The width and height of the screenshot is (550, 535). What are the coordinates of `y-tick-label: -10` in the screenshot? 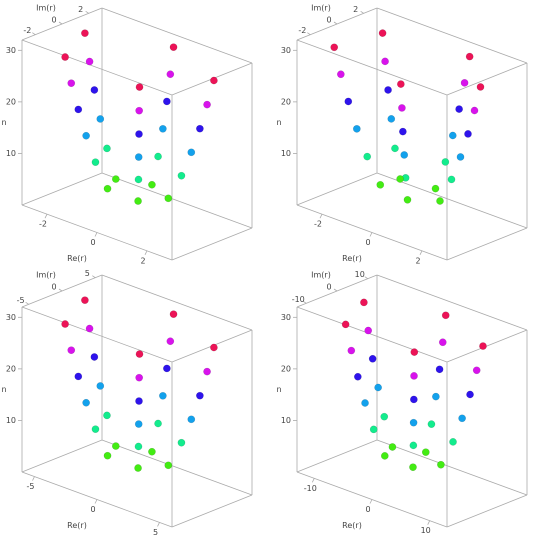 It's located at (298, 299).